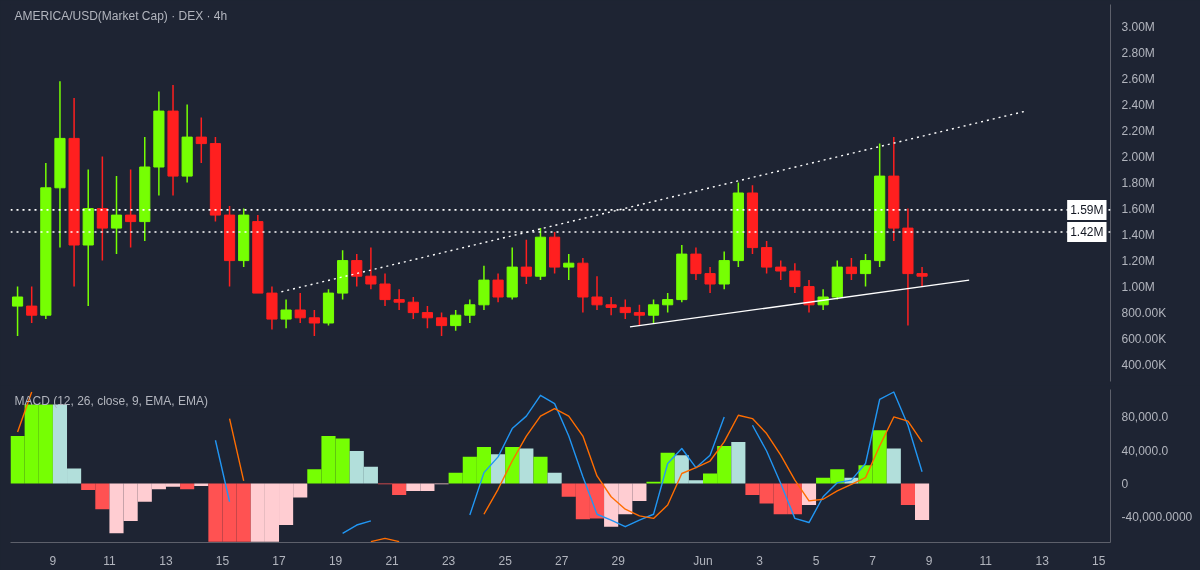 Image resolution: width=1200 pixels, height=570 pixels. What do you see at coordinates (1144, 364) in the screenshot?
I see `y-tick-label: 400.00K` at bounding box center [1144, 364].